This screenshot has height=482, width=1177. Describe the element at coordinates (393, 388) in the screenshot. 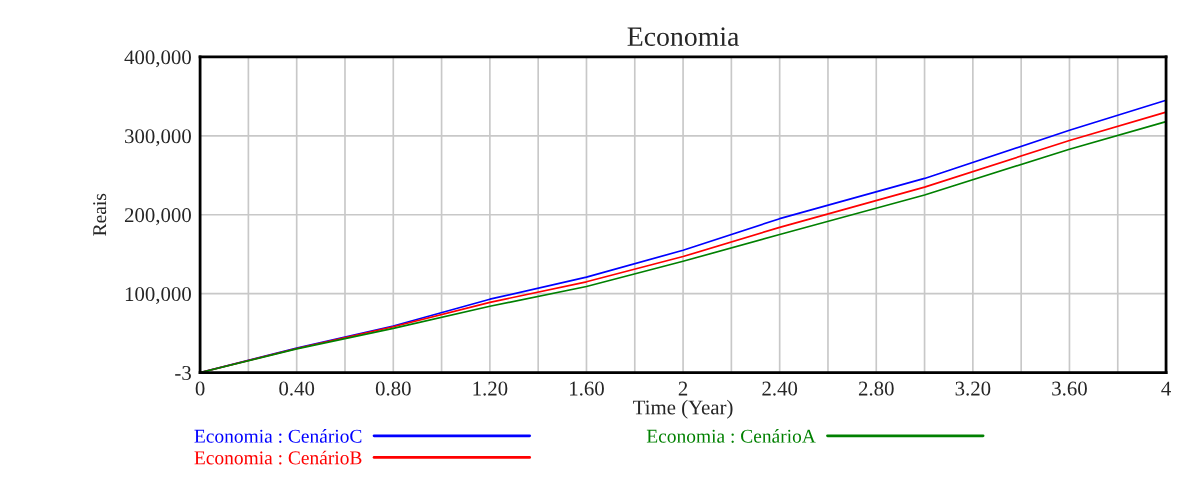

I see `x-tick-label: 0.80` at that location.